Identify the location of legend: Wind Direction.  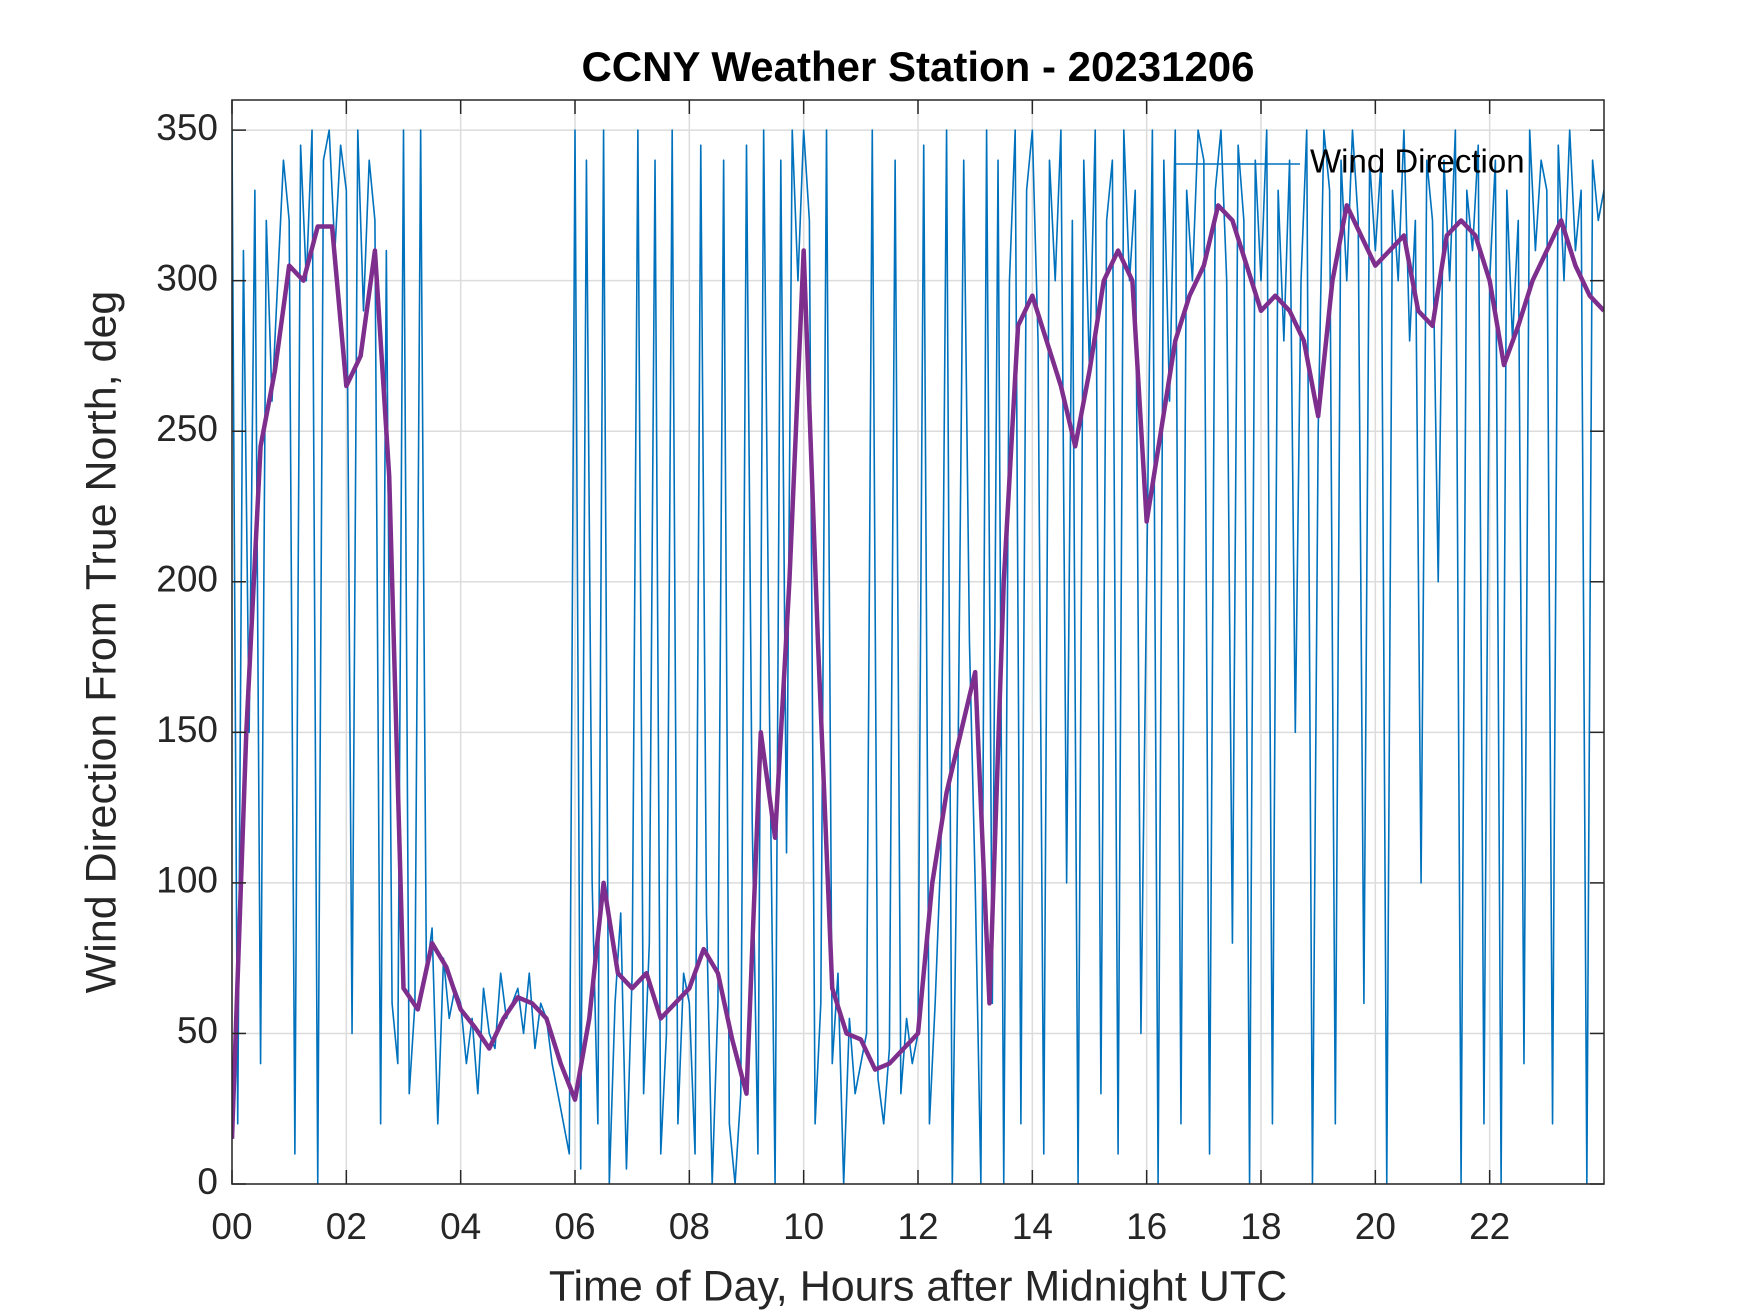
(1350, 161).